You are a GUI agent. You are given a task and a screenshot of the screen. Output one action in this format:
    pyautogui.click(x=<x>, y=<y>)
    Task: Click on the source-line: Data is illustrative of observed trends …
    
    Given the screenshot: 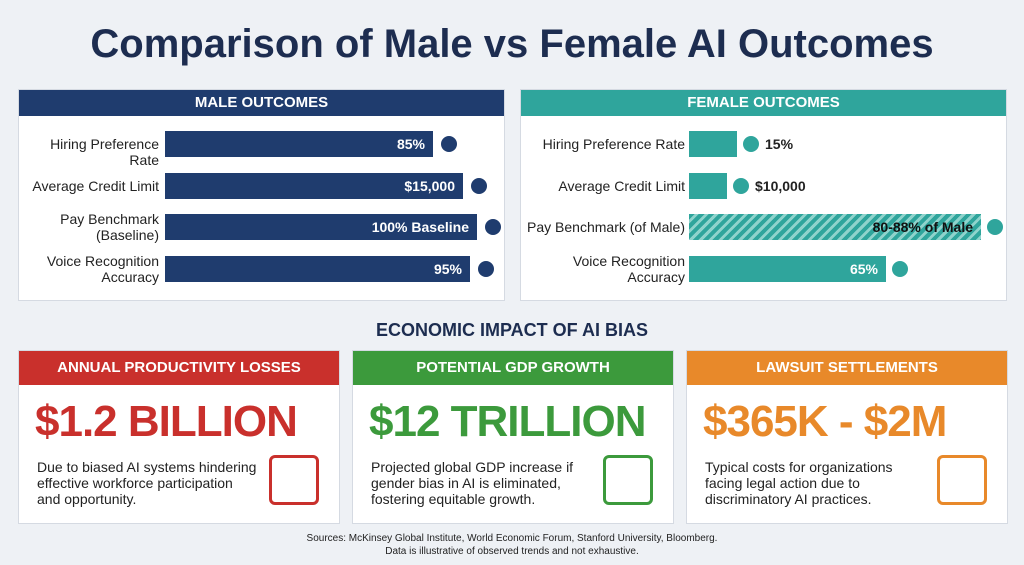 What is the action you would take?
    pyautogui.click(x=512, y=551)
    